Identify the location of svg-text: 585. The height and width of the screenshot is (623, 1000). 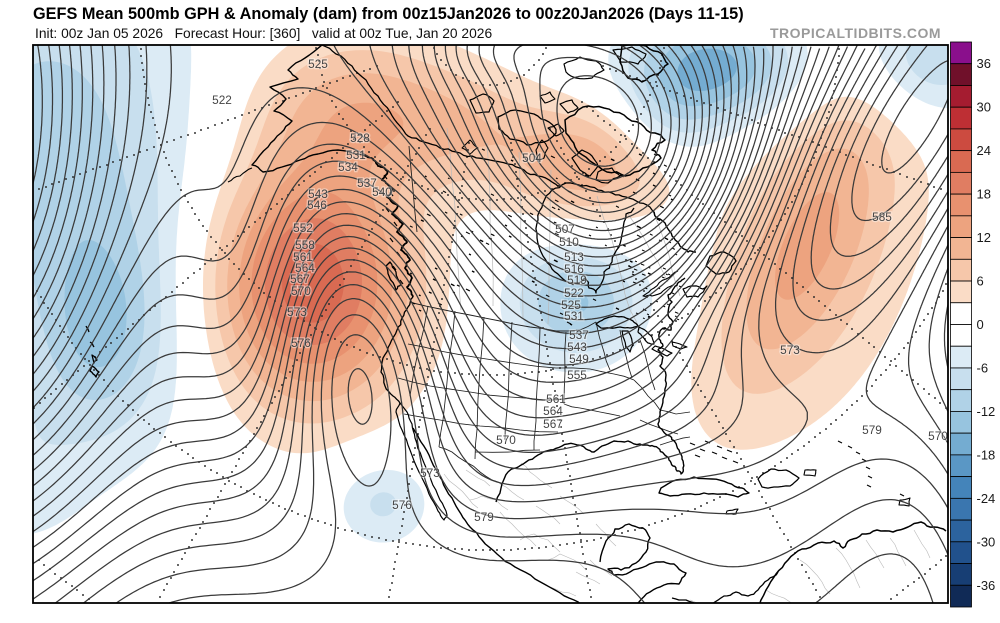
(882, 217).